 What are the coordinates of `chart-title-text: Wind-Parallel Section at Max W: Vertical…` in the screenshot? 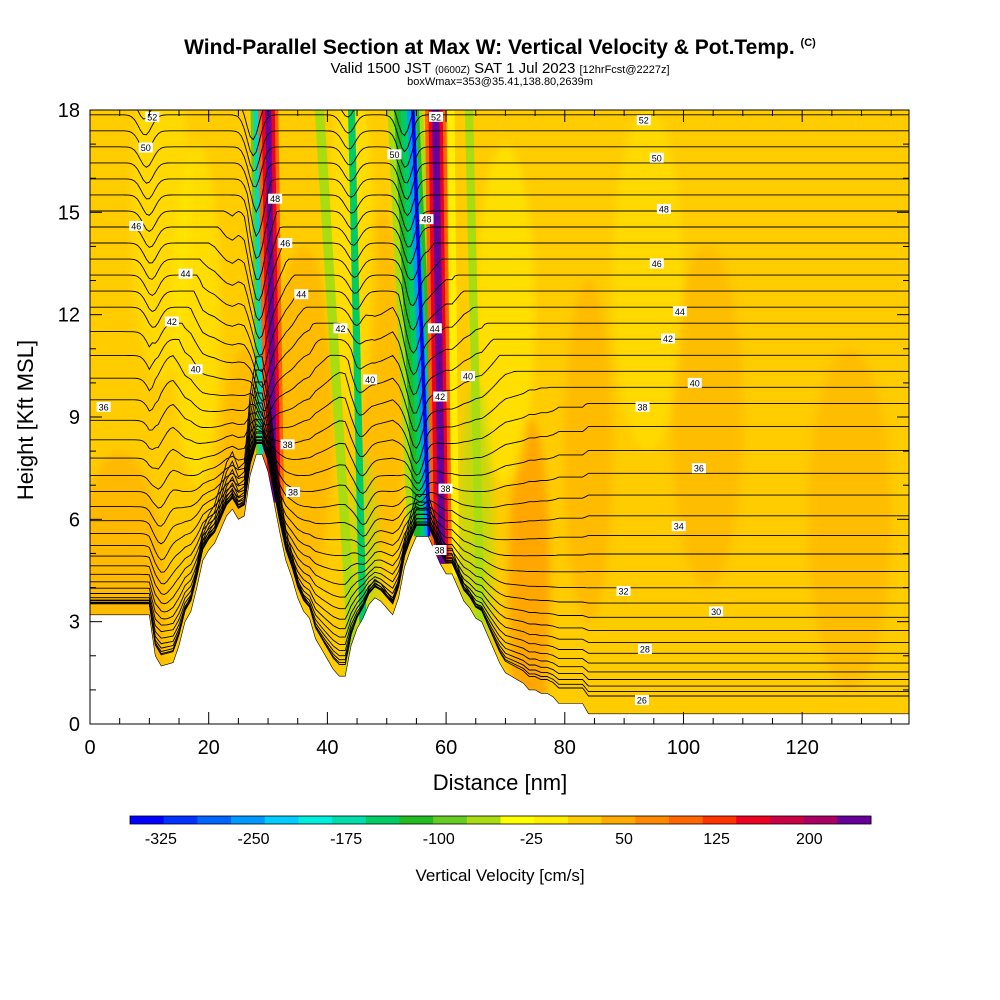 It's located at (489, 47).